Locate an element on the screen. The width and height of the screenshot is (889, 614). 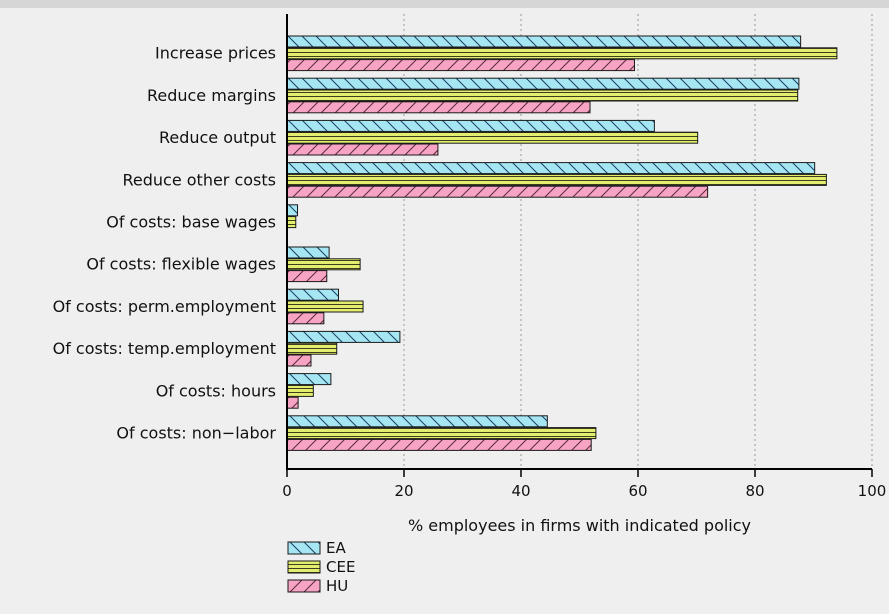
category-label-reduce-margins: Reduce margins is located at coordinates (211, 95).